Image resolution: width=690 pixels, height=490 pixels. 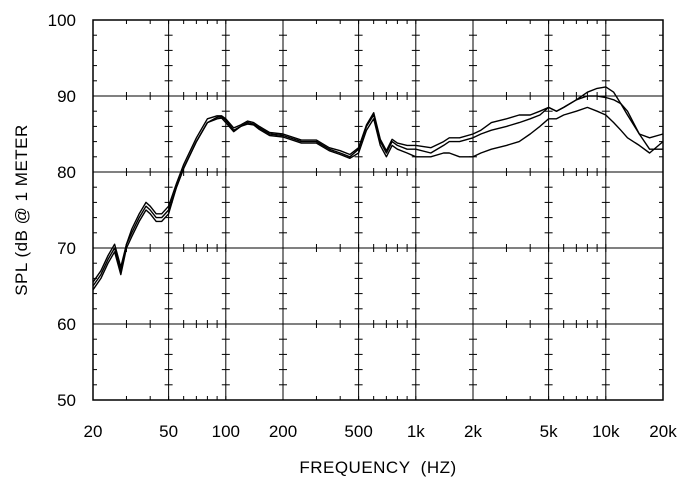 What do you see at coordinates (93, 431) in the screenshot?
I see `x-tick-label: 20` at bounding box center [93, 431].